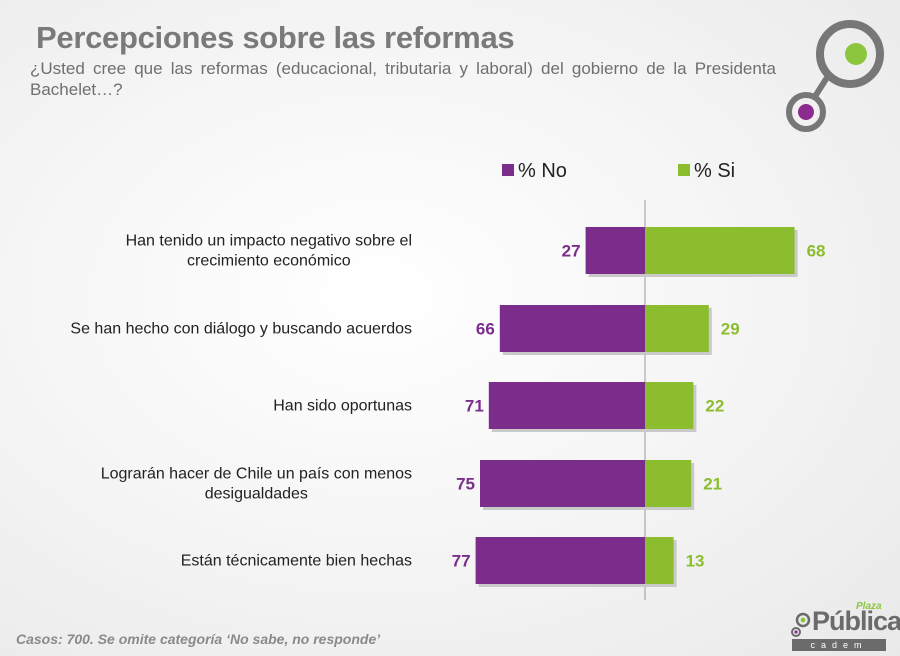  I want to click on value-label-no: 77, so click(461, 561).